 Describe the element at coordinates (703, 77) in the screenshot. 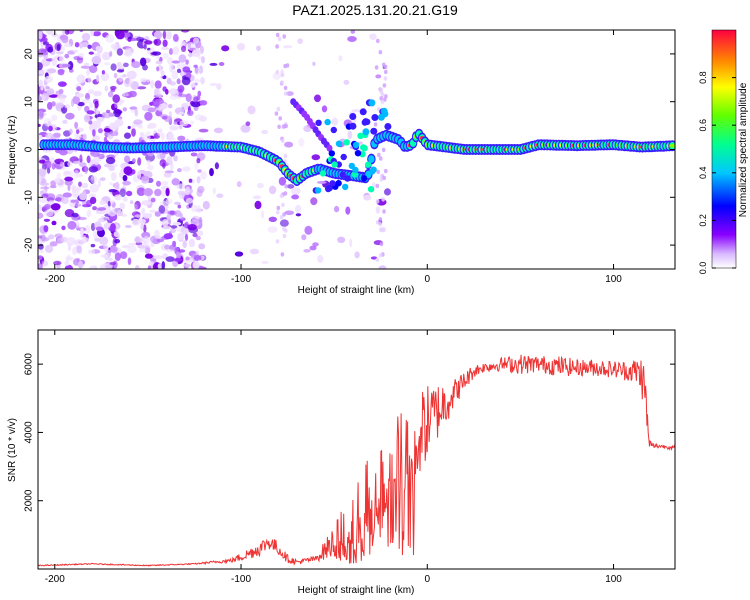

I see `colorbar-tick-label: 0.8` at that location.